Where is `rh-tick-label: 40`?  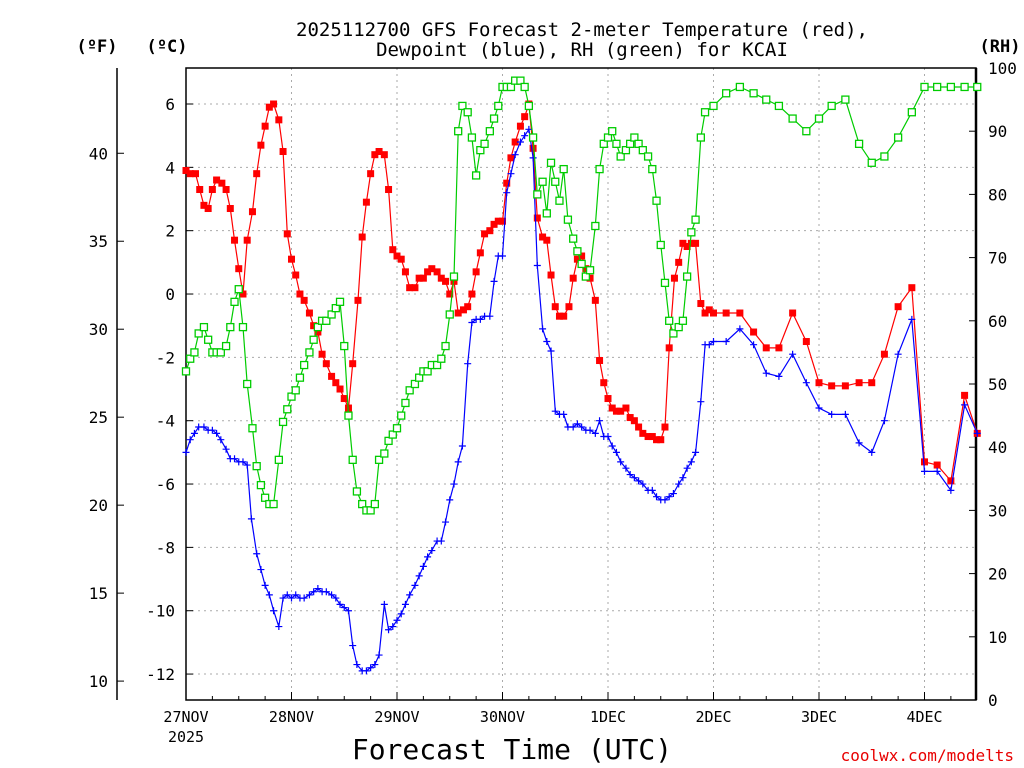
rh-tick-label: 40 is located at coordinates (997, 447).